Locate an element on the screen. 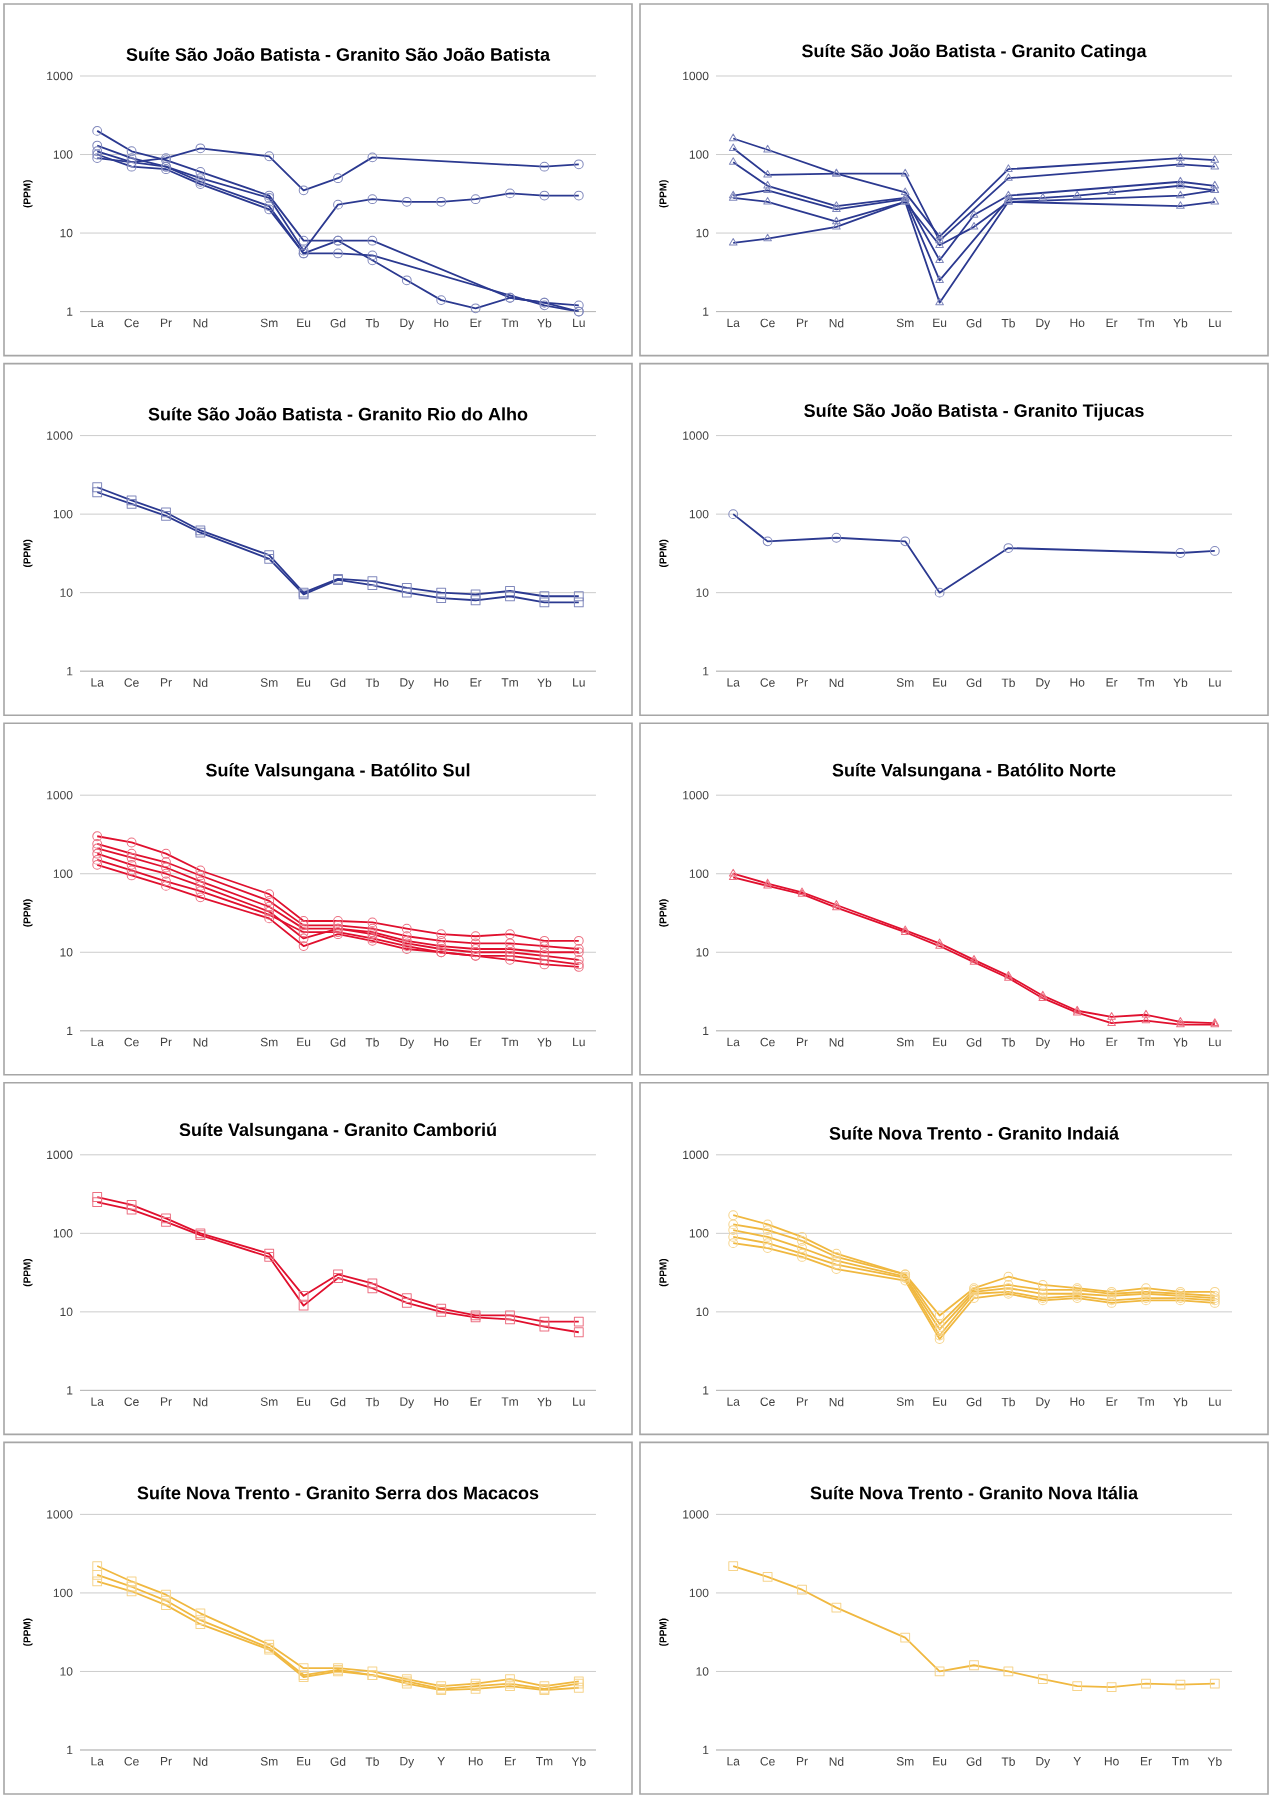  chart-title: Suíte Valsungana - Granito Camboriú is located at coordinates (337, 1131).